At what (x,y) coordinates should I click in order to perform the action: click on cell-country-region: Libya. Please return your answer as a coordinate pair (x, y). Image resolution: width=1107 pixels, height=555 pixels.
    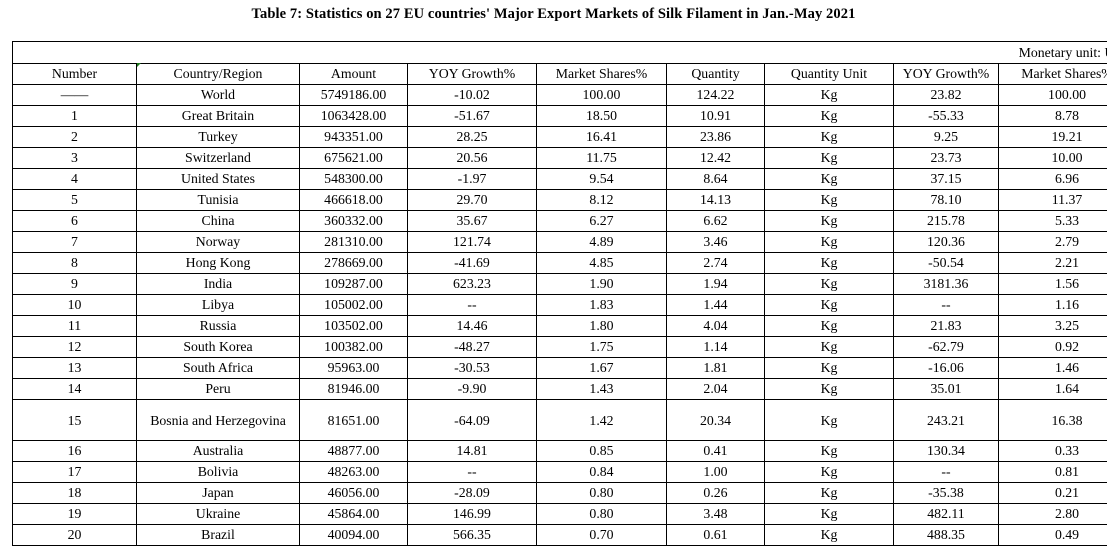
    Looking at the image, I should click on (218, 305).